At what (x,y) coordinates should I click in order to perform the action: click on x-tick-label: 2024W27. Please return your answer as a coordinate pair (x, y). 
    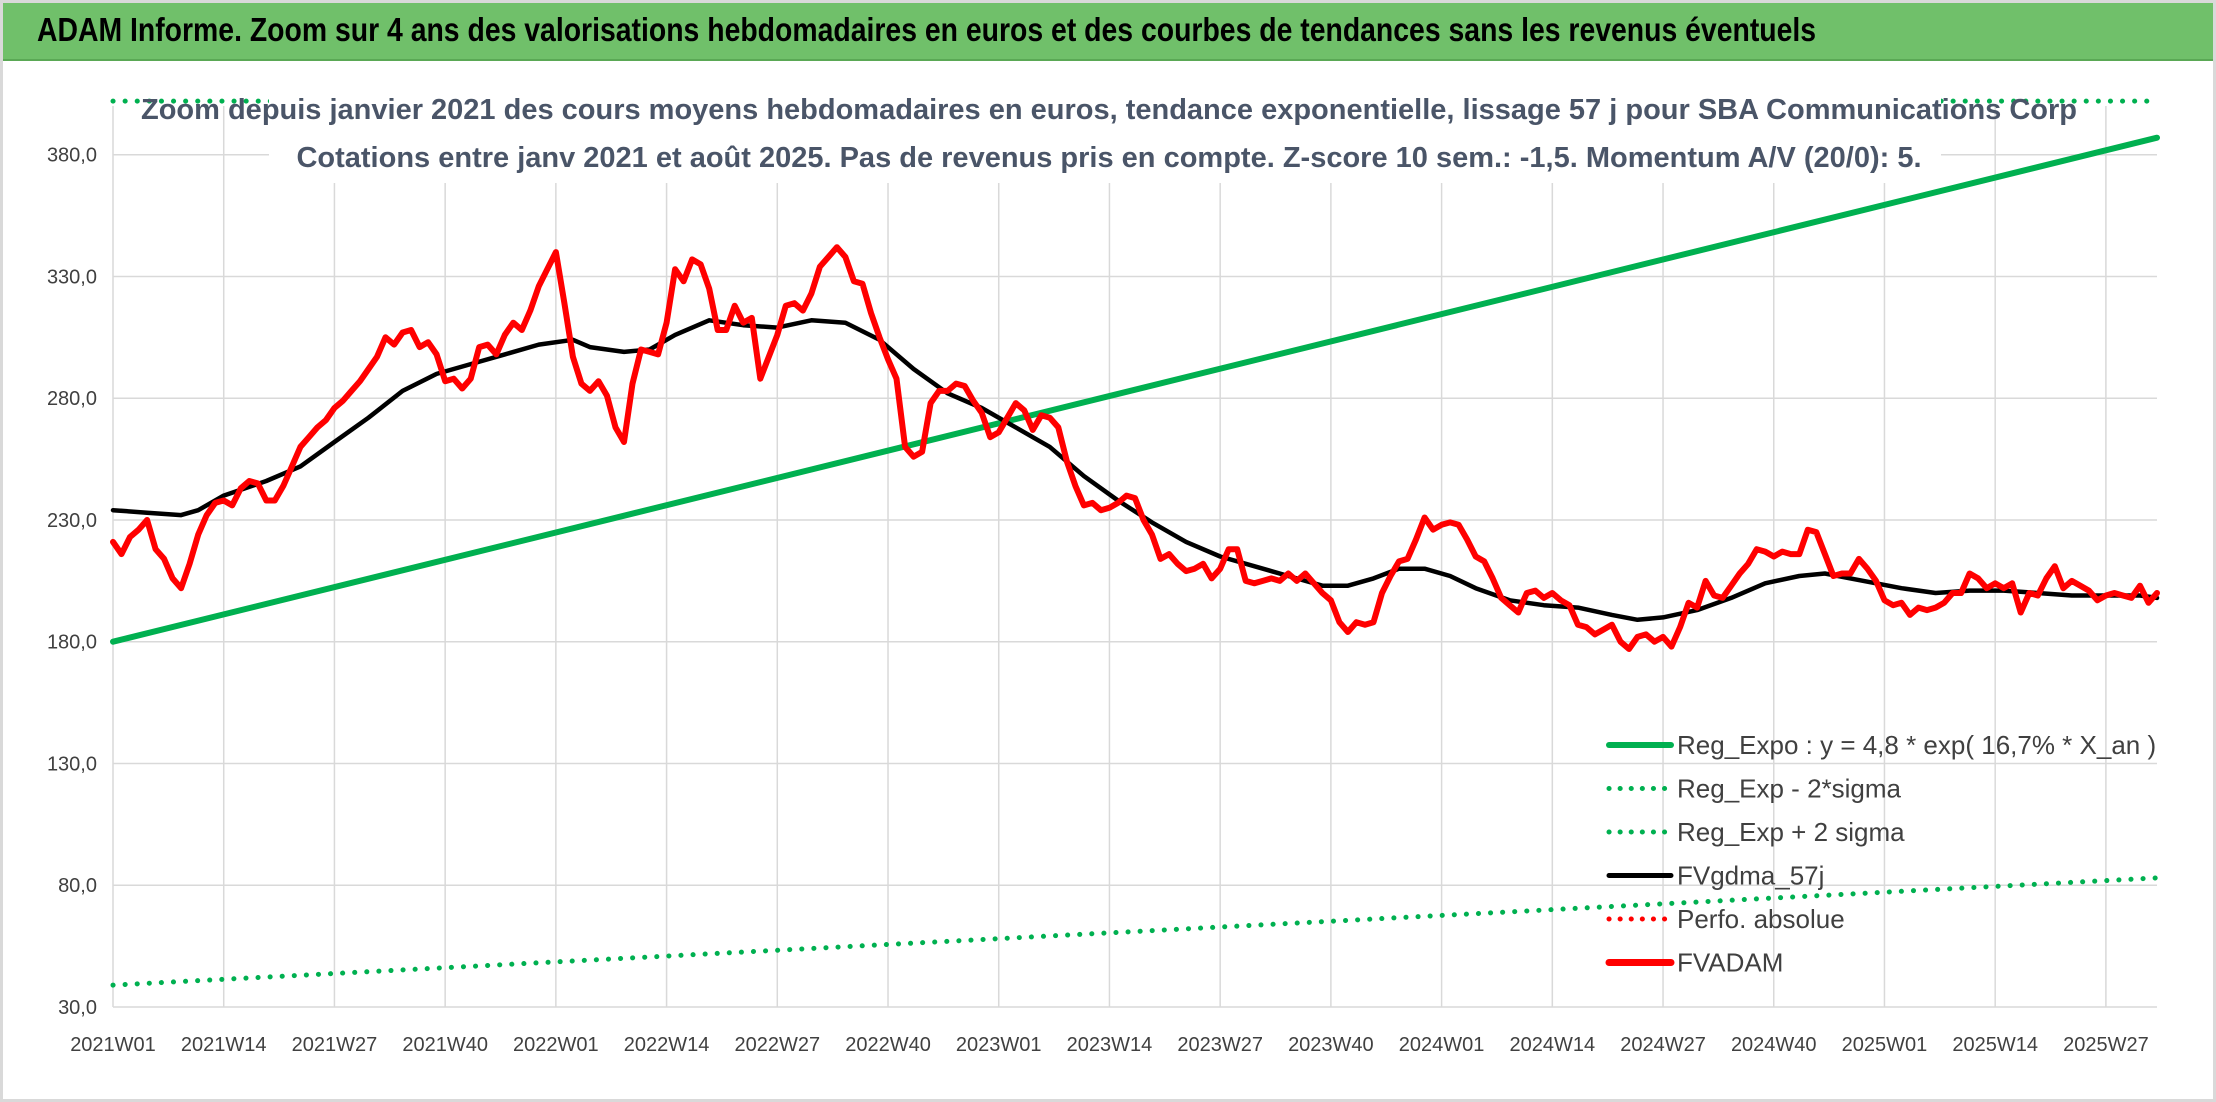
    Looking at the image, I should click on (1663, 1045).